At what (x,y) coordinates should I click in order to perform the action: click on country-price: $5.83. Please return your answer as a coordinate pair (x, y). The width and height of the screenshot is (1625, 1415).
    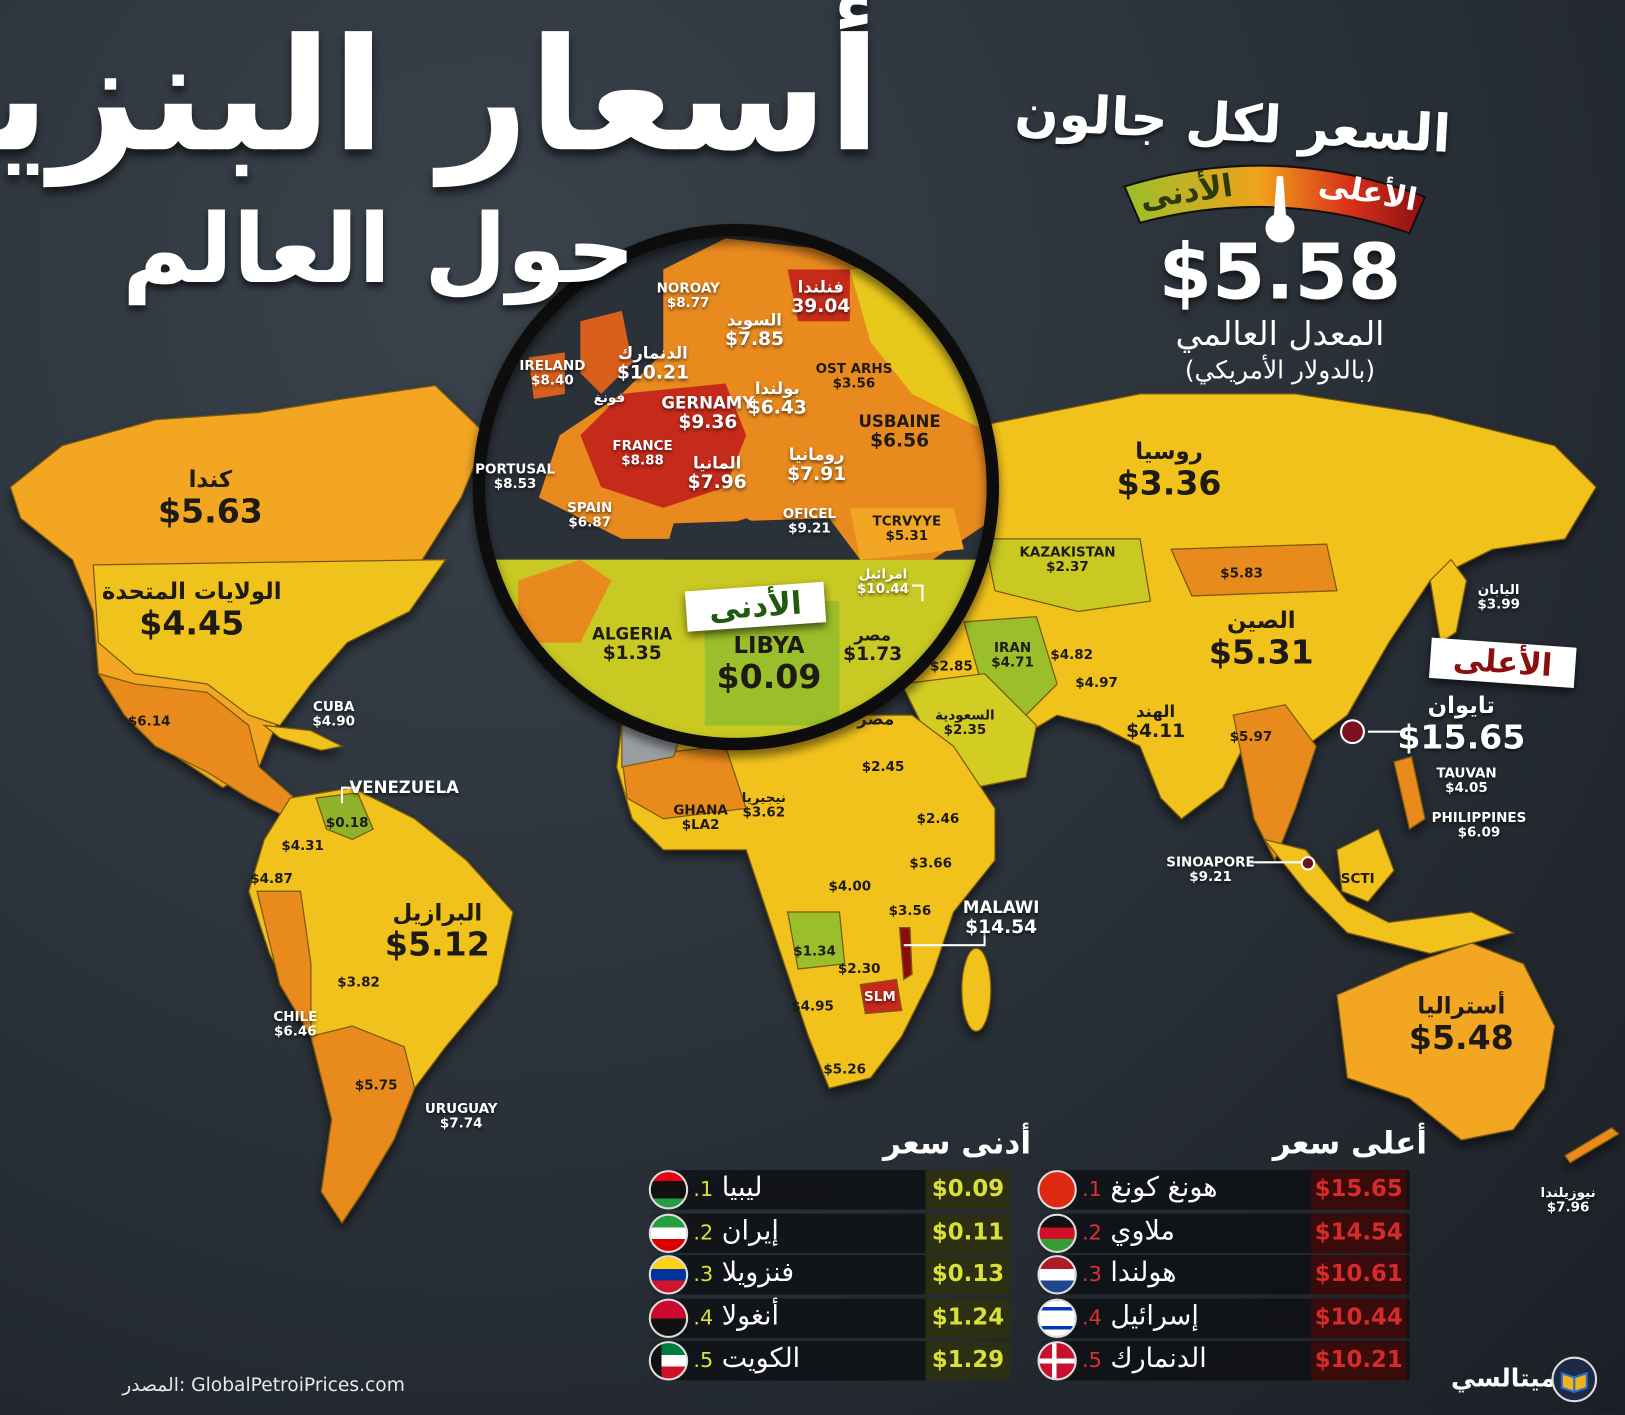
    Looking at the image, I should click on (1241, 573).